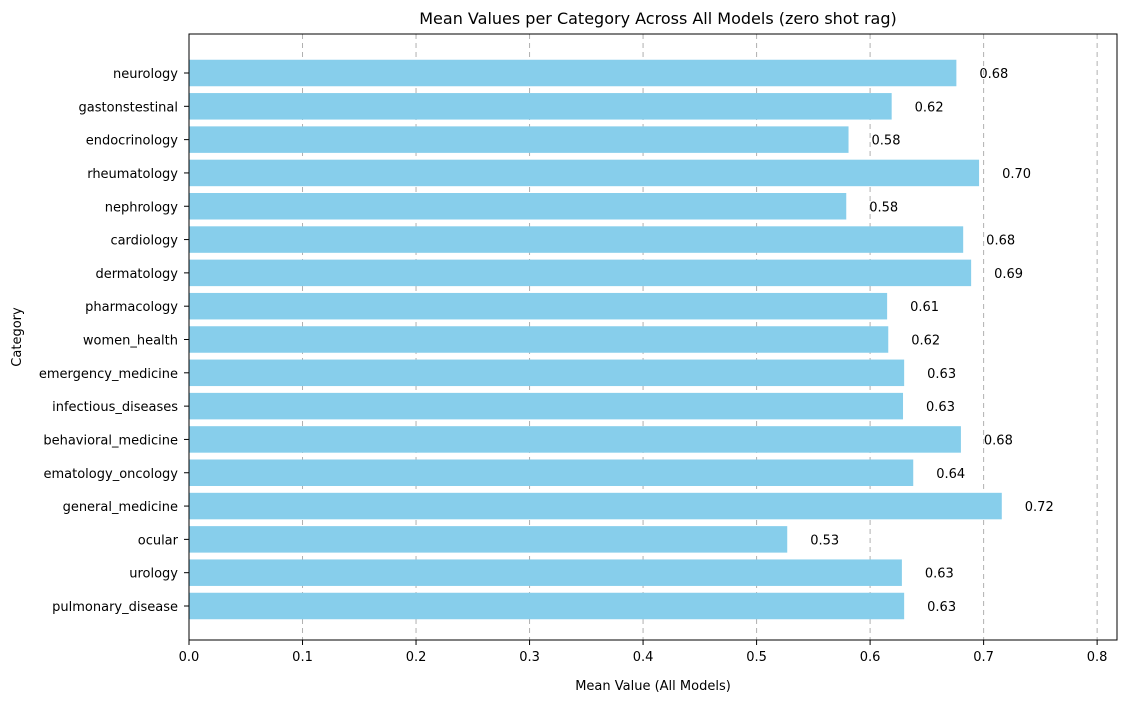 This screenshot has width=1127, height=701. I want to click on x-tick-label: 0.4, so click(643, 657).